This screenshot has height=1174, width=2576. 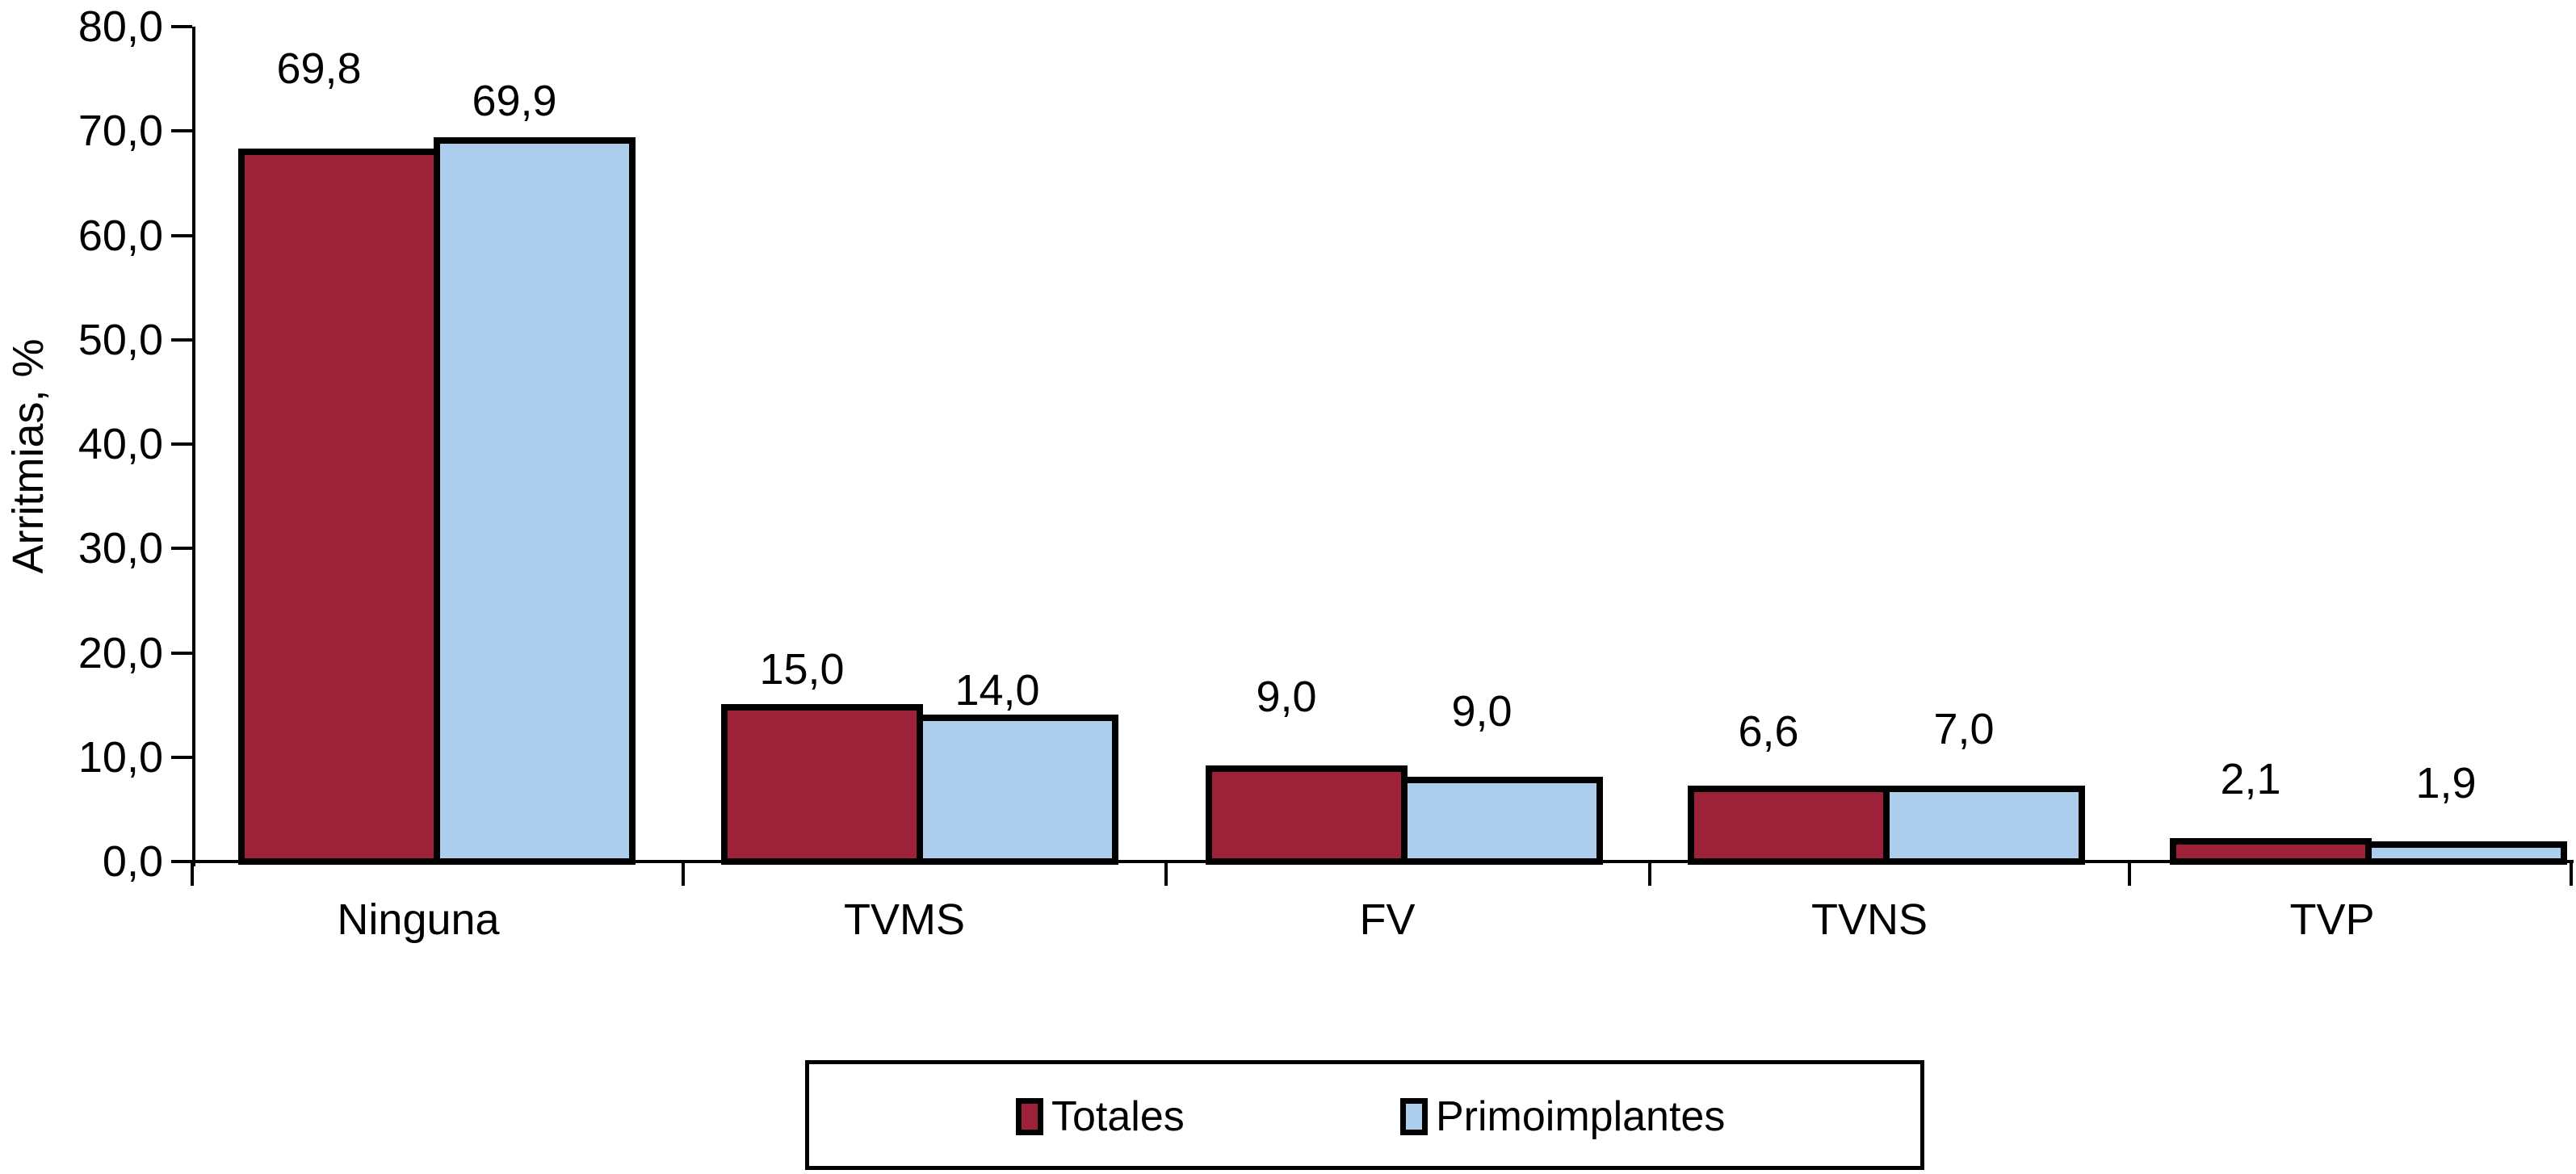 I want to click on legend-marker-primoimplantes, so click(x=1414, y=1116).